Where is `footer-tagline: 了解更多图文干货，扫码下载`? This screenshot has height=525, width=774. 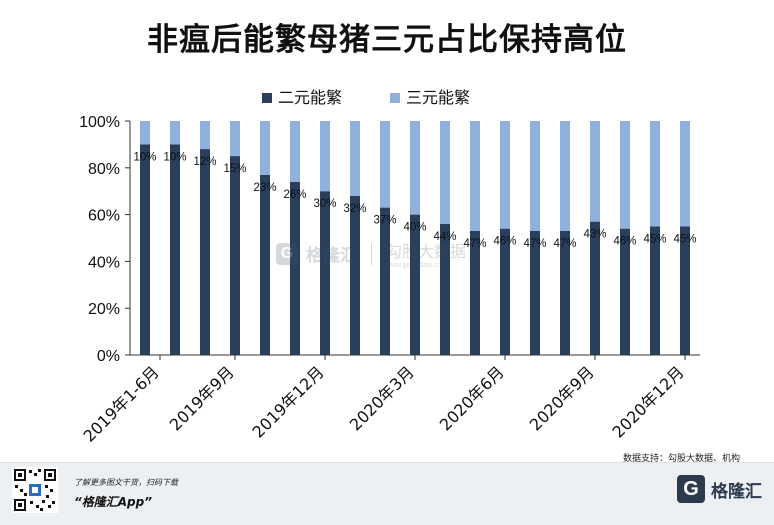
footer-tagline: 了解更多图文干货，扫码下载 is located at coordinates (126, 482).